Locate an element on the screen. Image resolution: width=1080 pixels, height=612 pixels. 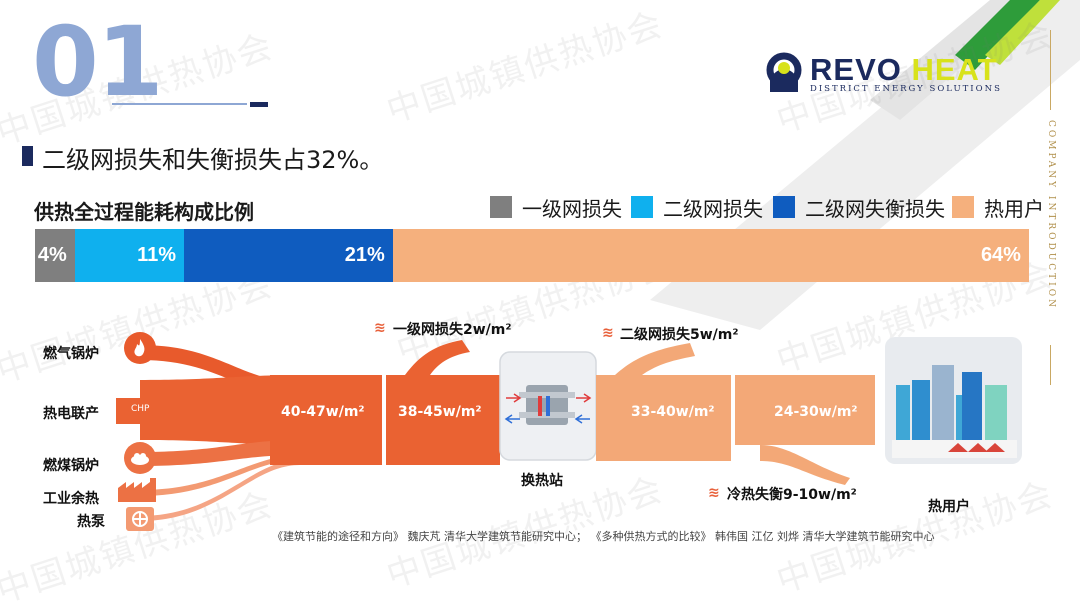
legend-item: 二级网失衡损失 is located at coordinates (859, 207).